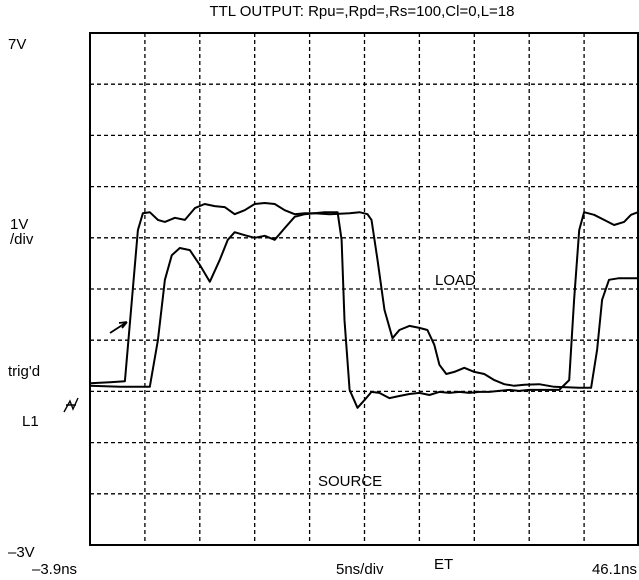 This screenshot has width=639, height=580. Describe the element at coordinates (71, 405) in the screenshot. I see `trigger-icon` at that location.